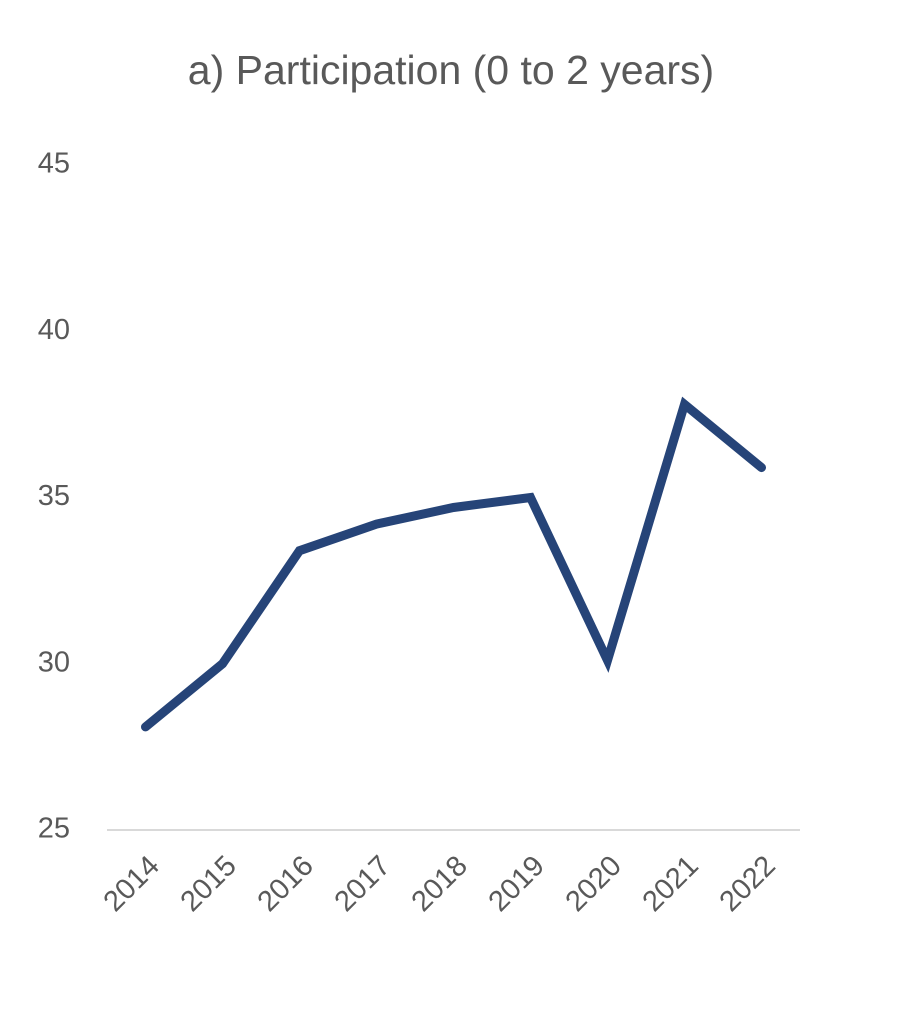  What do you see at coordinates (54, 662) in the screenshot?
I see `y-tick-label: 30` at bounding box center [54, 662].